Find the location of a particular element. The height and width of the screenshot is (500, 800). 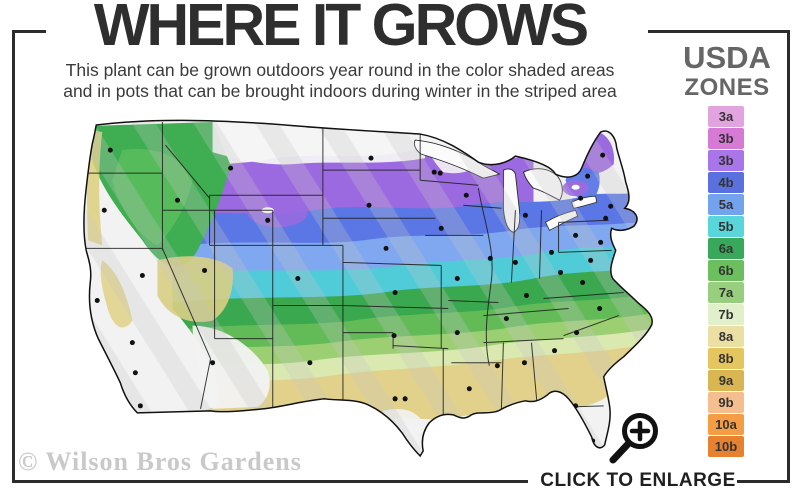

zone-label: 4b is located at coordinates (726, 182).